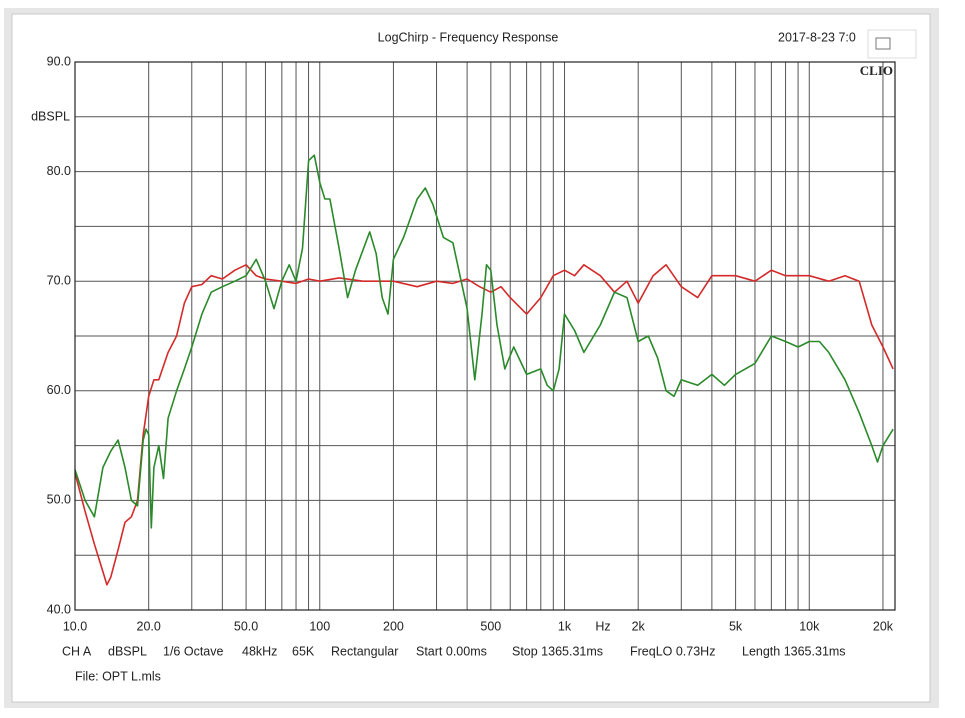 The height and width of the screenshot is (718, 965). I want to click on y-tick-label: 60.0, so click(59, 390).